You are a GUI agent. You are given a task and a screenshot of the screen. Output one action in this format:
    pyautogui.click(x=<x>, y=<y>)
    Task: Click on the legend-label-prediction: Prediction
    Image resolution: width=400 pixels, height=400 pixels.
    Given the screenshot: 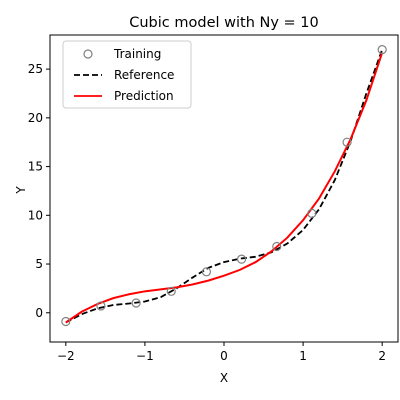 What is the action you would take?
    pyautogui.click(x=144, y=96)
    